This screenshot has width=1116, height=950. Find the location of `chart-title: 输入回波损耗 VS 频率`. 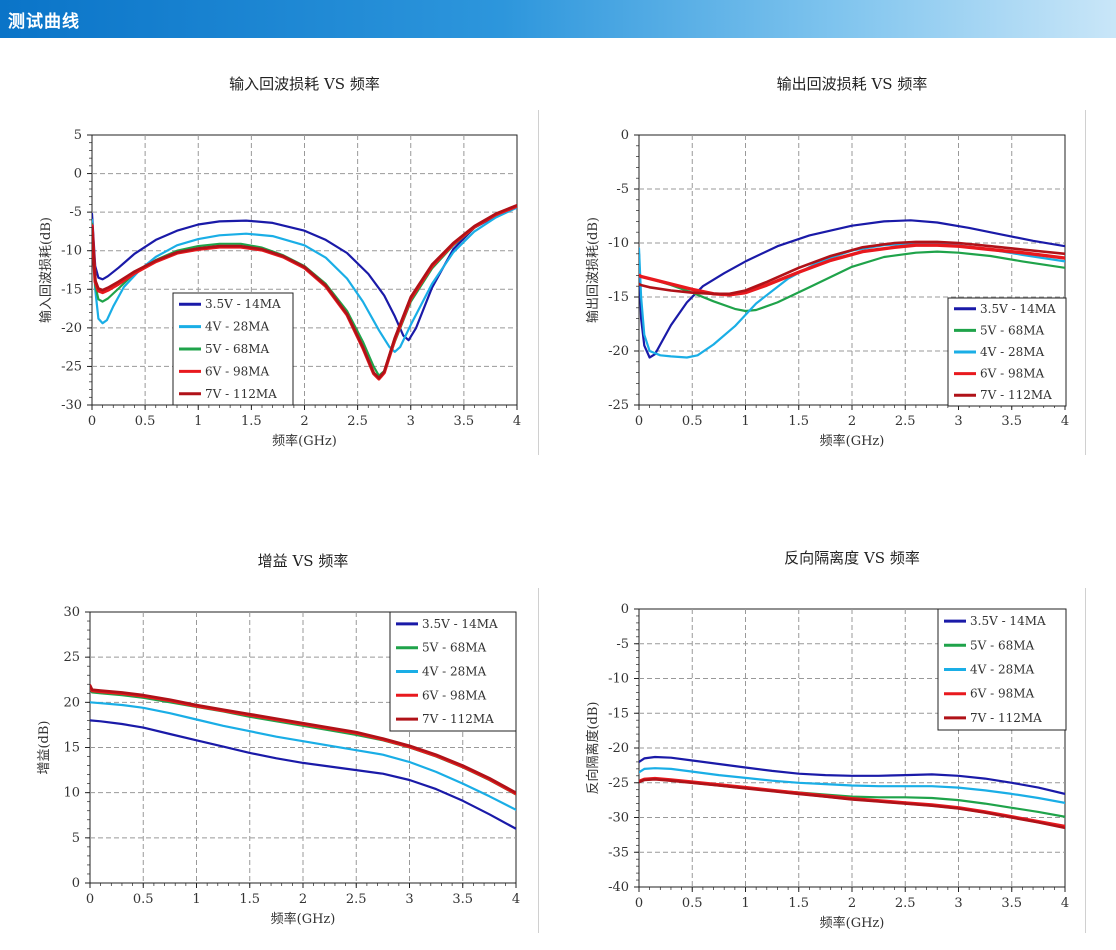

chart-title: 输入回波损耗 VS 频率 is located at coordinates (304, 84).